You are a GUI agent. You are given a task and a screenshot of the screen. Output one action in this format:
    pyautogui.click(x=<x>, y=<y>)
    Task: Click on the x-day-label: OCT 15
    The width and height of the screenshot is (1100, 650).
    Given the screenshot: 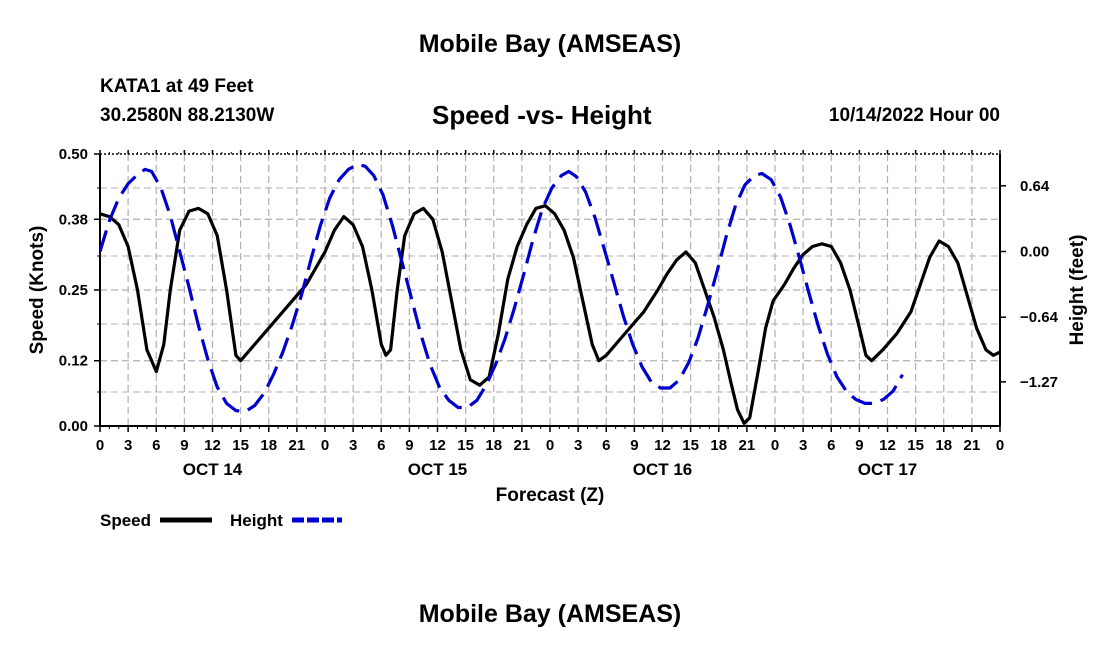 What is the action you would take?
    pyautogui.click(x=438, y=469)
    